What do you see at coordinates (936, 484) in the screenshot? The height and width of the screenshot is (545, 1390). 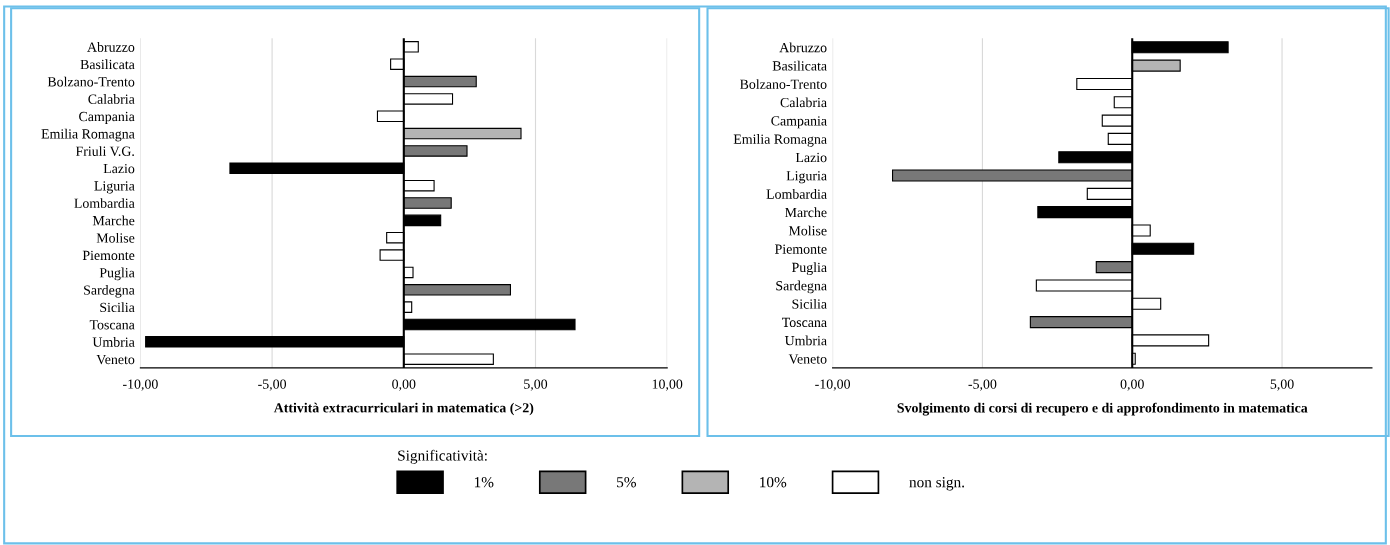 I see `legend-label: non sign.` at bounding box center [936, 484].